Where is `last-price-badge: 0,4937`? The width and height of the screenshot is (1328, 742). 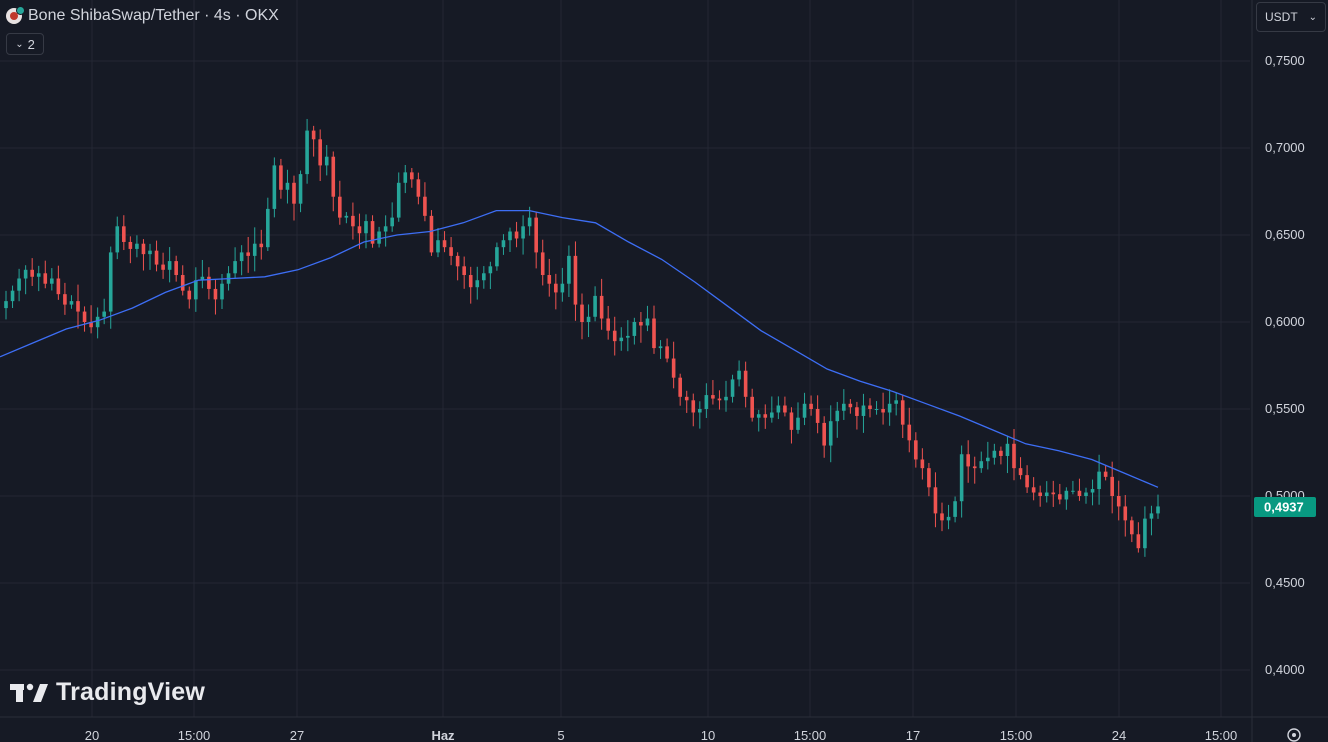
last-price-badge: 0,4937 is located at coordinates (1285, 506).